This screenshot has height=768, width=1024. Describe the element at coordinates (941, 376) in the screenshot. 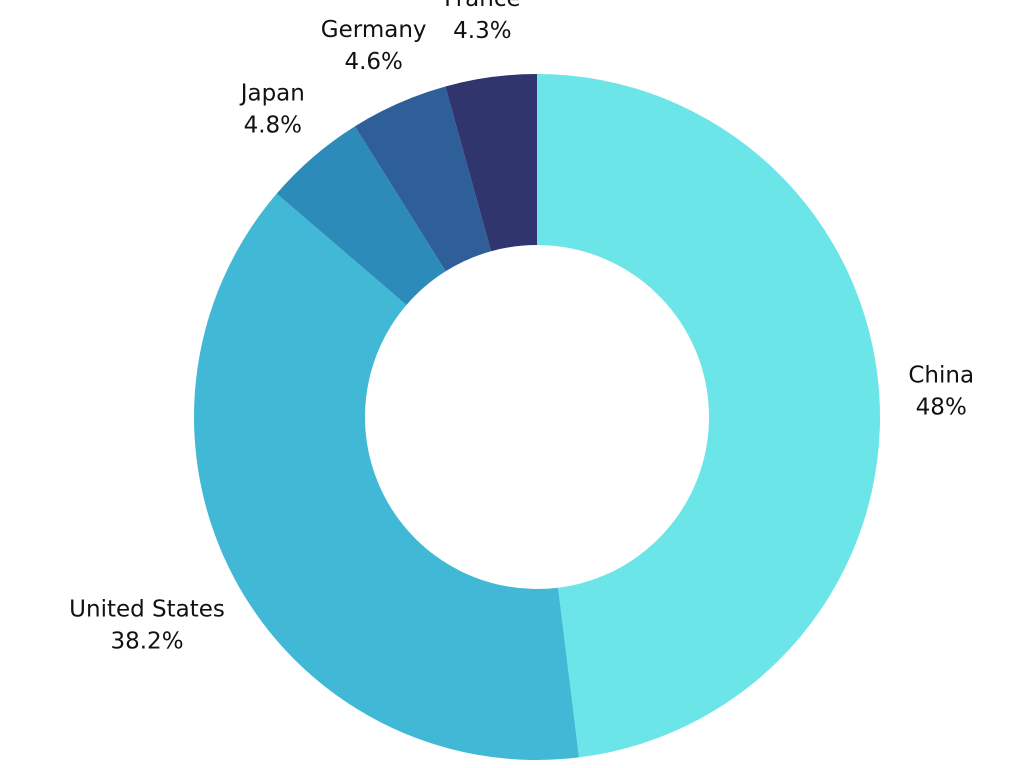

I see `slice-label: China` at that location.